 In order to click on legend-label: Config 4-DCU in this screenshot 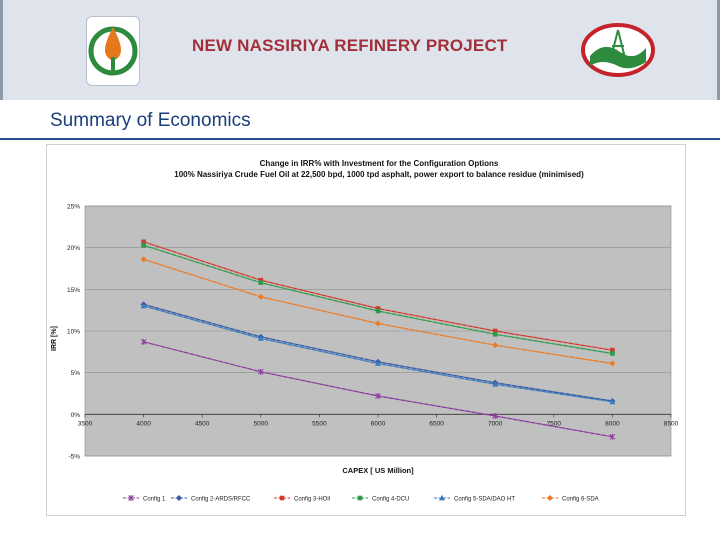, I will do `click(390, 500)`.